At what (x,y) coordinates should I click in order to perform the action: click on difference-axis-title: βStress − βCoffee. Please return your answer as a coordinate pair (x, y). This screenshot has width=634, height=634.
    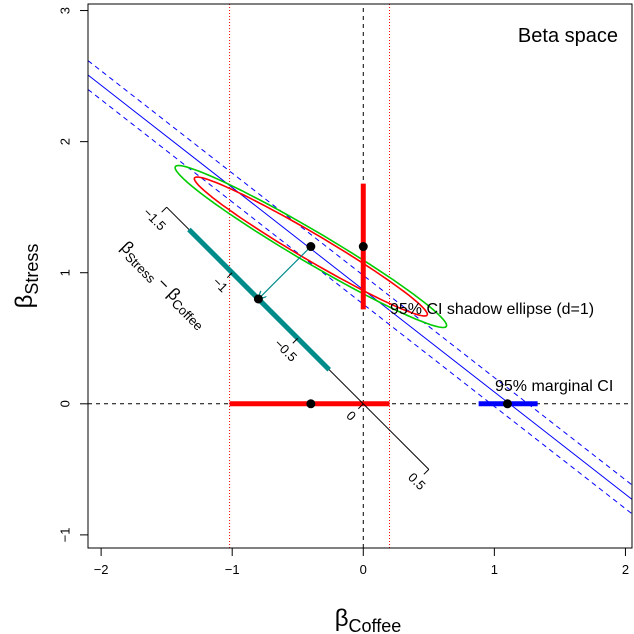
    Looking at the image, I should click on (163, 285).